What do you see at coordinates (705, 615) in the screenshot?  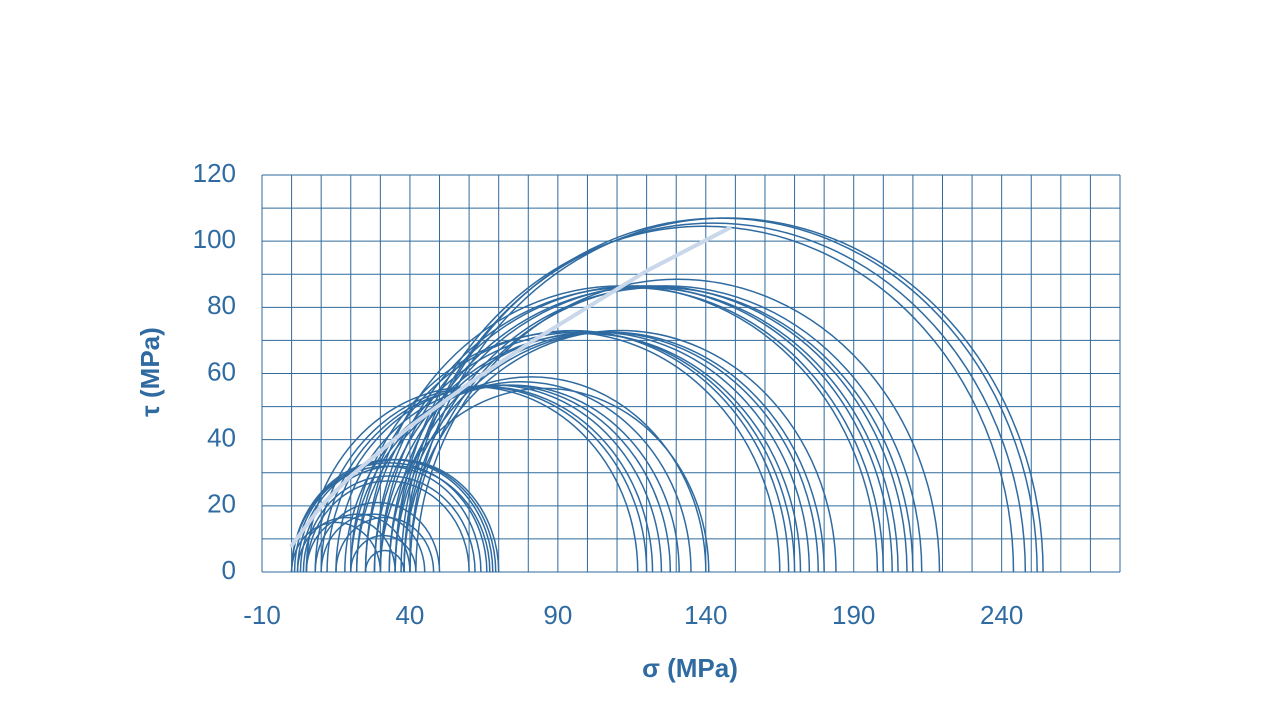 I see `x-tick-label: 140` at bounding box center [705, 615].